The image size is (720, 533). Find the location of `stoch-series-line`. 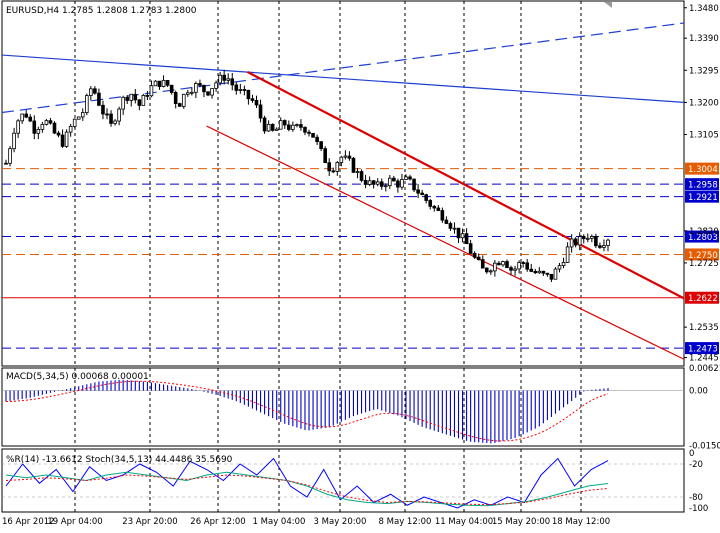

stoch-series-line is located at coordinates (307, 483).